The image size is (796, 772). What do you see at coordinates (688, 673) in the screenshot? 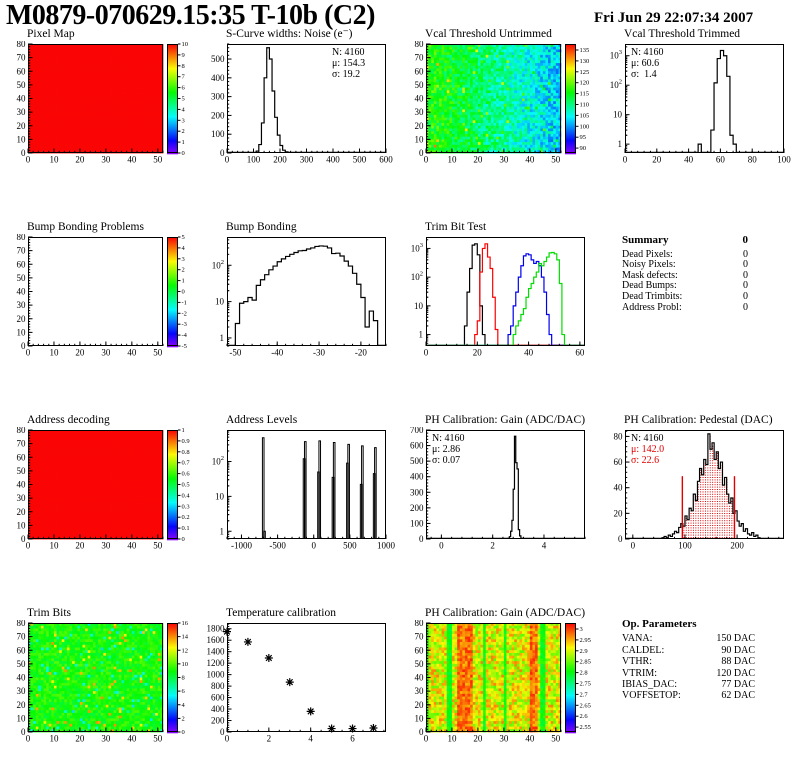
I see `op-parameter-row: VTRIM: 120 DAC` at bounding box center [688, 673].